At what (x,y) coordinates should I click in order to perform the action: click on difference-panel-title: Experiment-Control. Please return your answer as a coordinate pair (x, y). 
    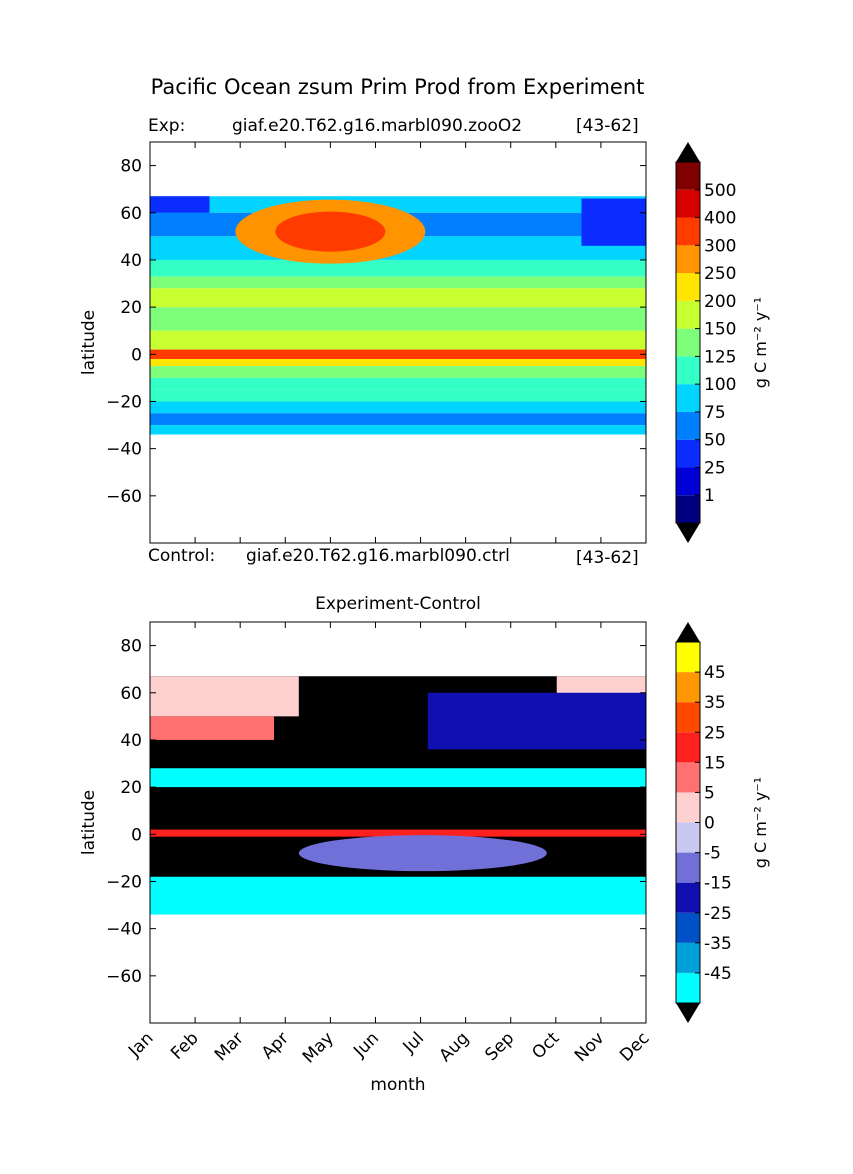
    Looking at the image, I should click on (398, 604).